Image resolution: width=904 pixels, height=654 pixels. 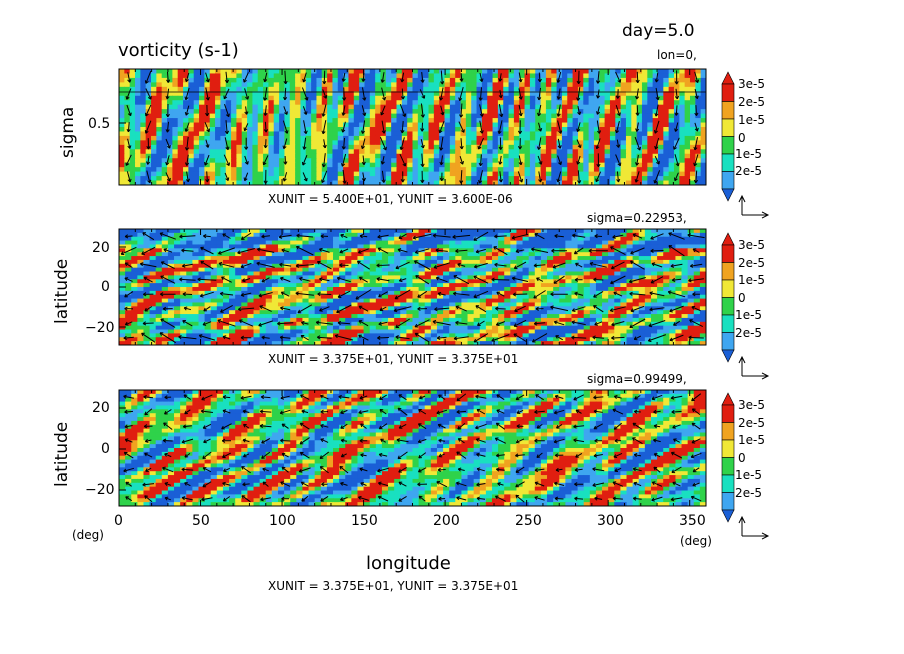 What do you see at coordinates (742, 298) in the screenshot?
I see `cbar2-label-3: 0` at bounding box center [742, 298].